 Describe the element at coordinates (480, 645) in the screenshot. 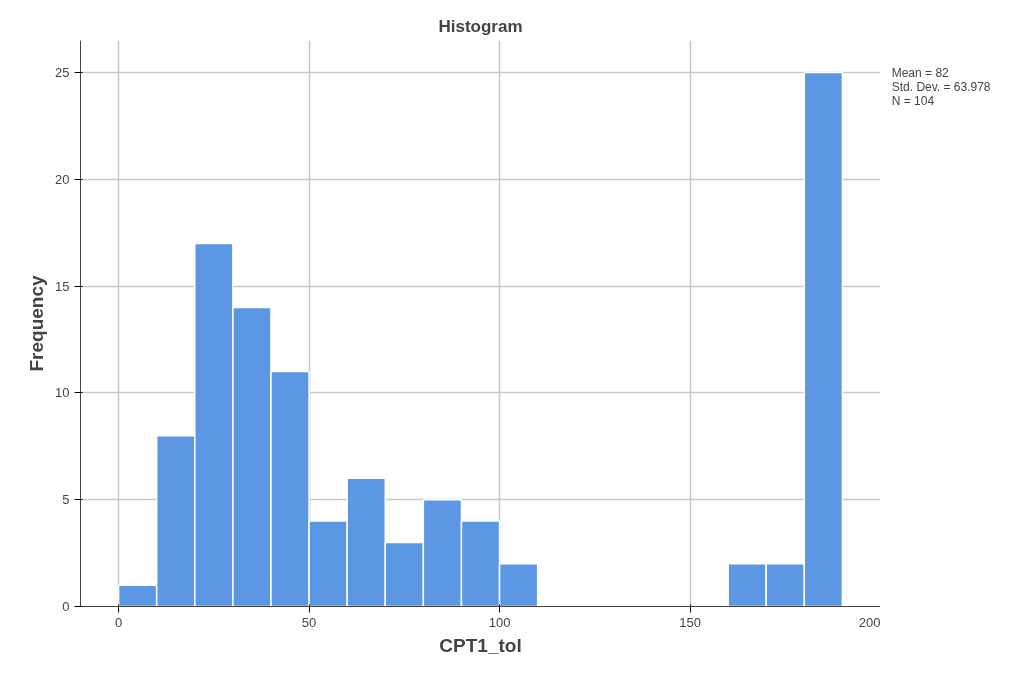

I see `x-axis-title: CPT1_tol` at that location.